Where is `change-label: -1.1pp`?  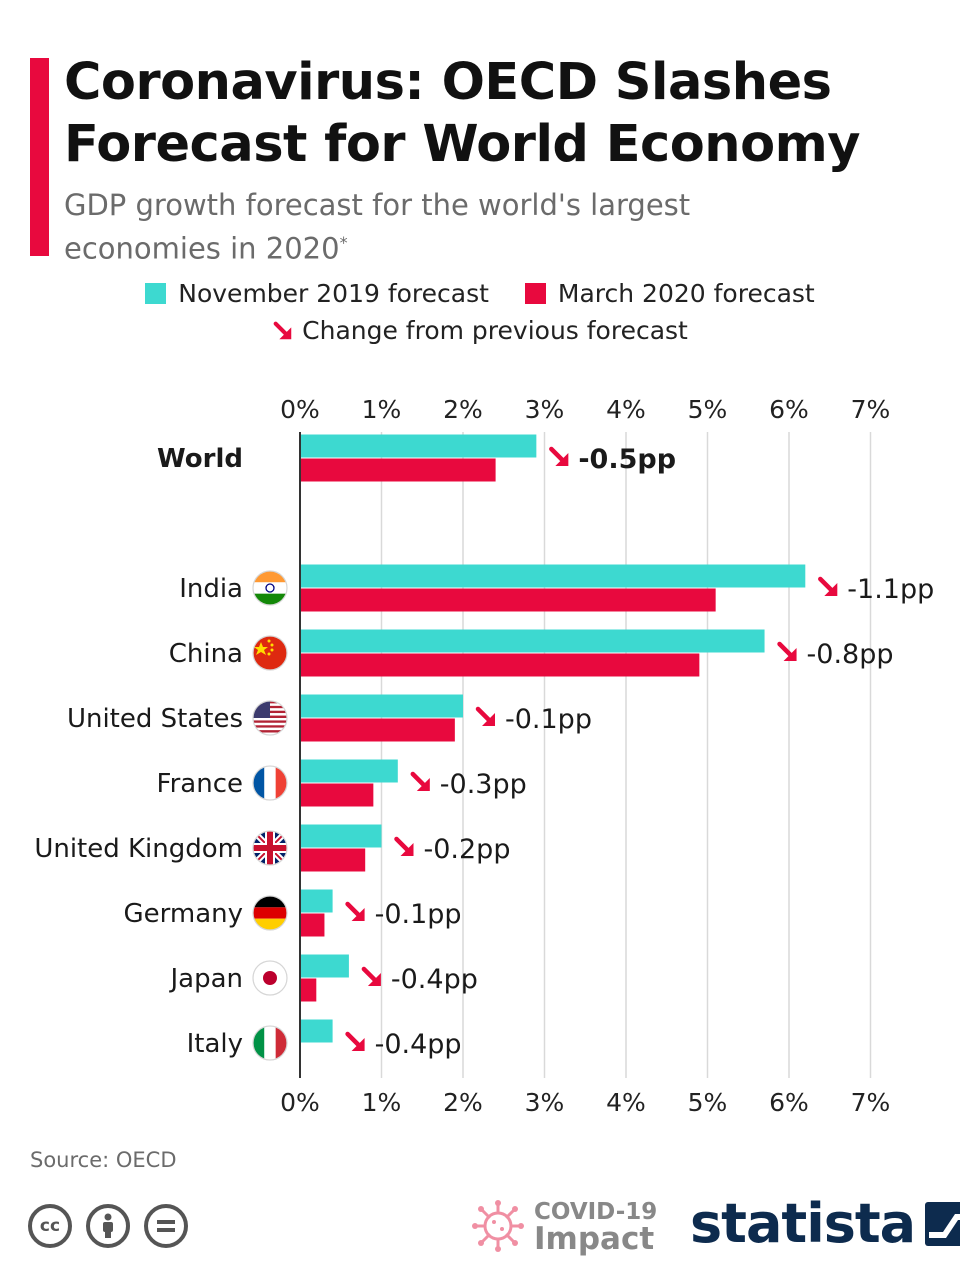 change-label: -1.1pp is located at coordinates (890, 589).